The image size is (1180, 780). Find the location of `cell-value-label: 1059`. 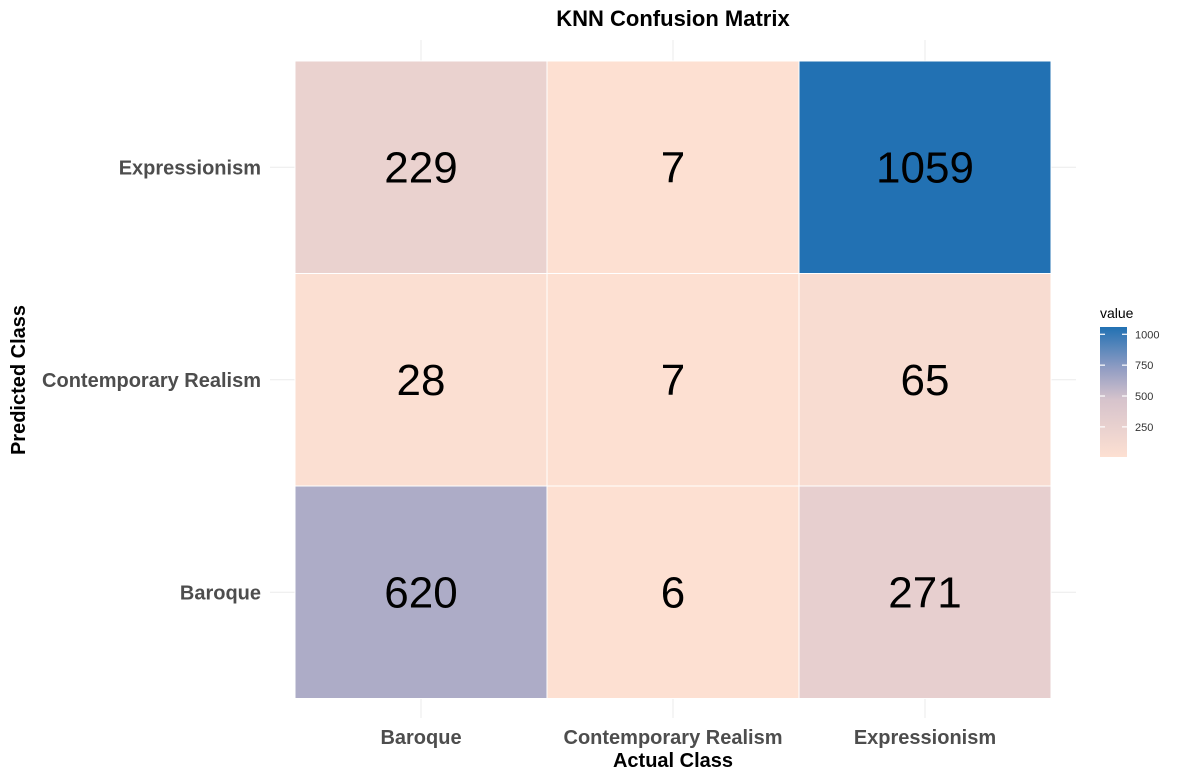

cell-value-label: 1059 is located at coordinates (925, 167).